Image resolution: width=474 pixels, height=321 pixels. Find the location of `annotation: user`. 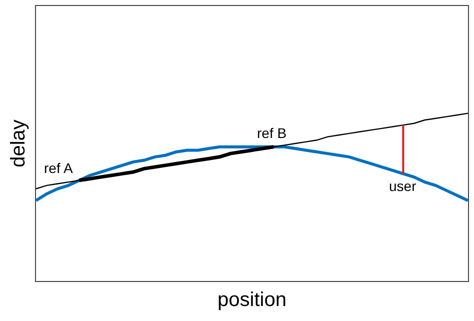

annotation: user is located at coordinates (403, 186).